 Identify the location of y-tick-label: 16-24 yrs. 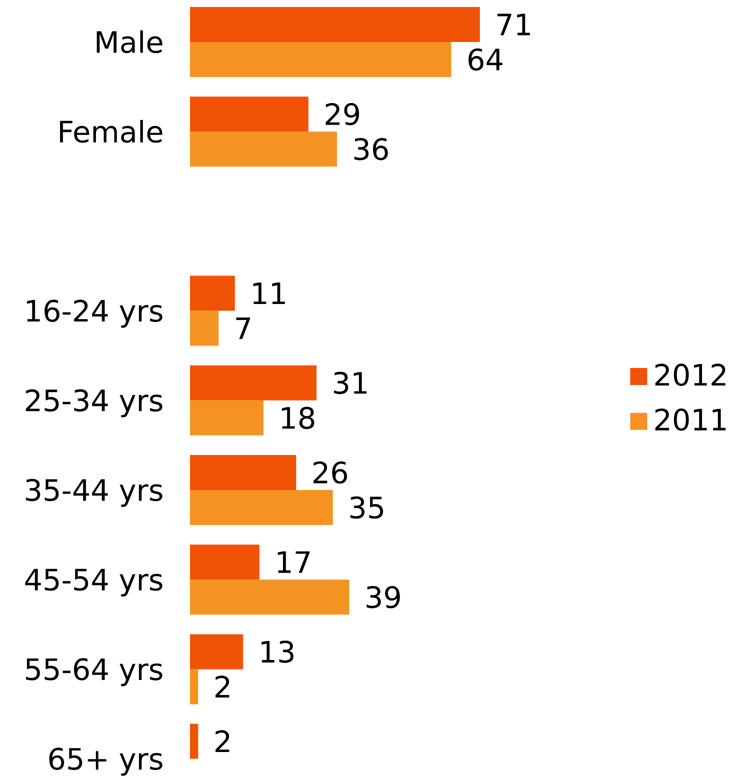
(94, 314).